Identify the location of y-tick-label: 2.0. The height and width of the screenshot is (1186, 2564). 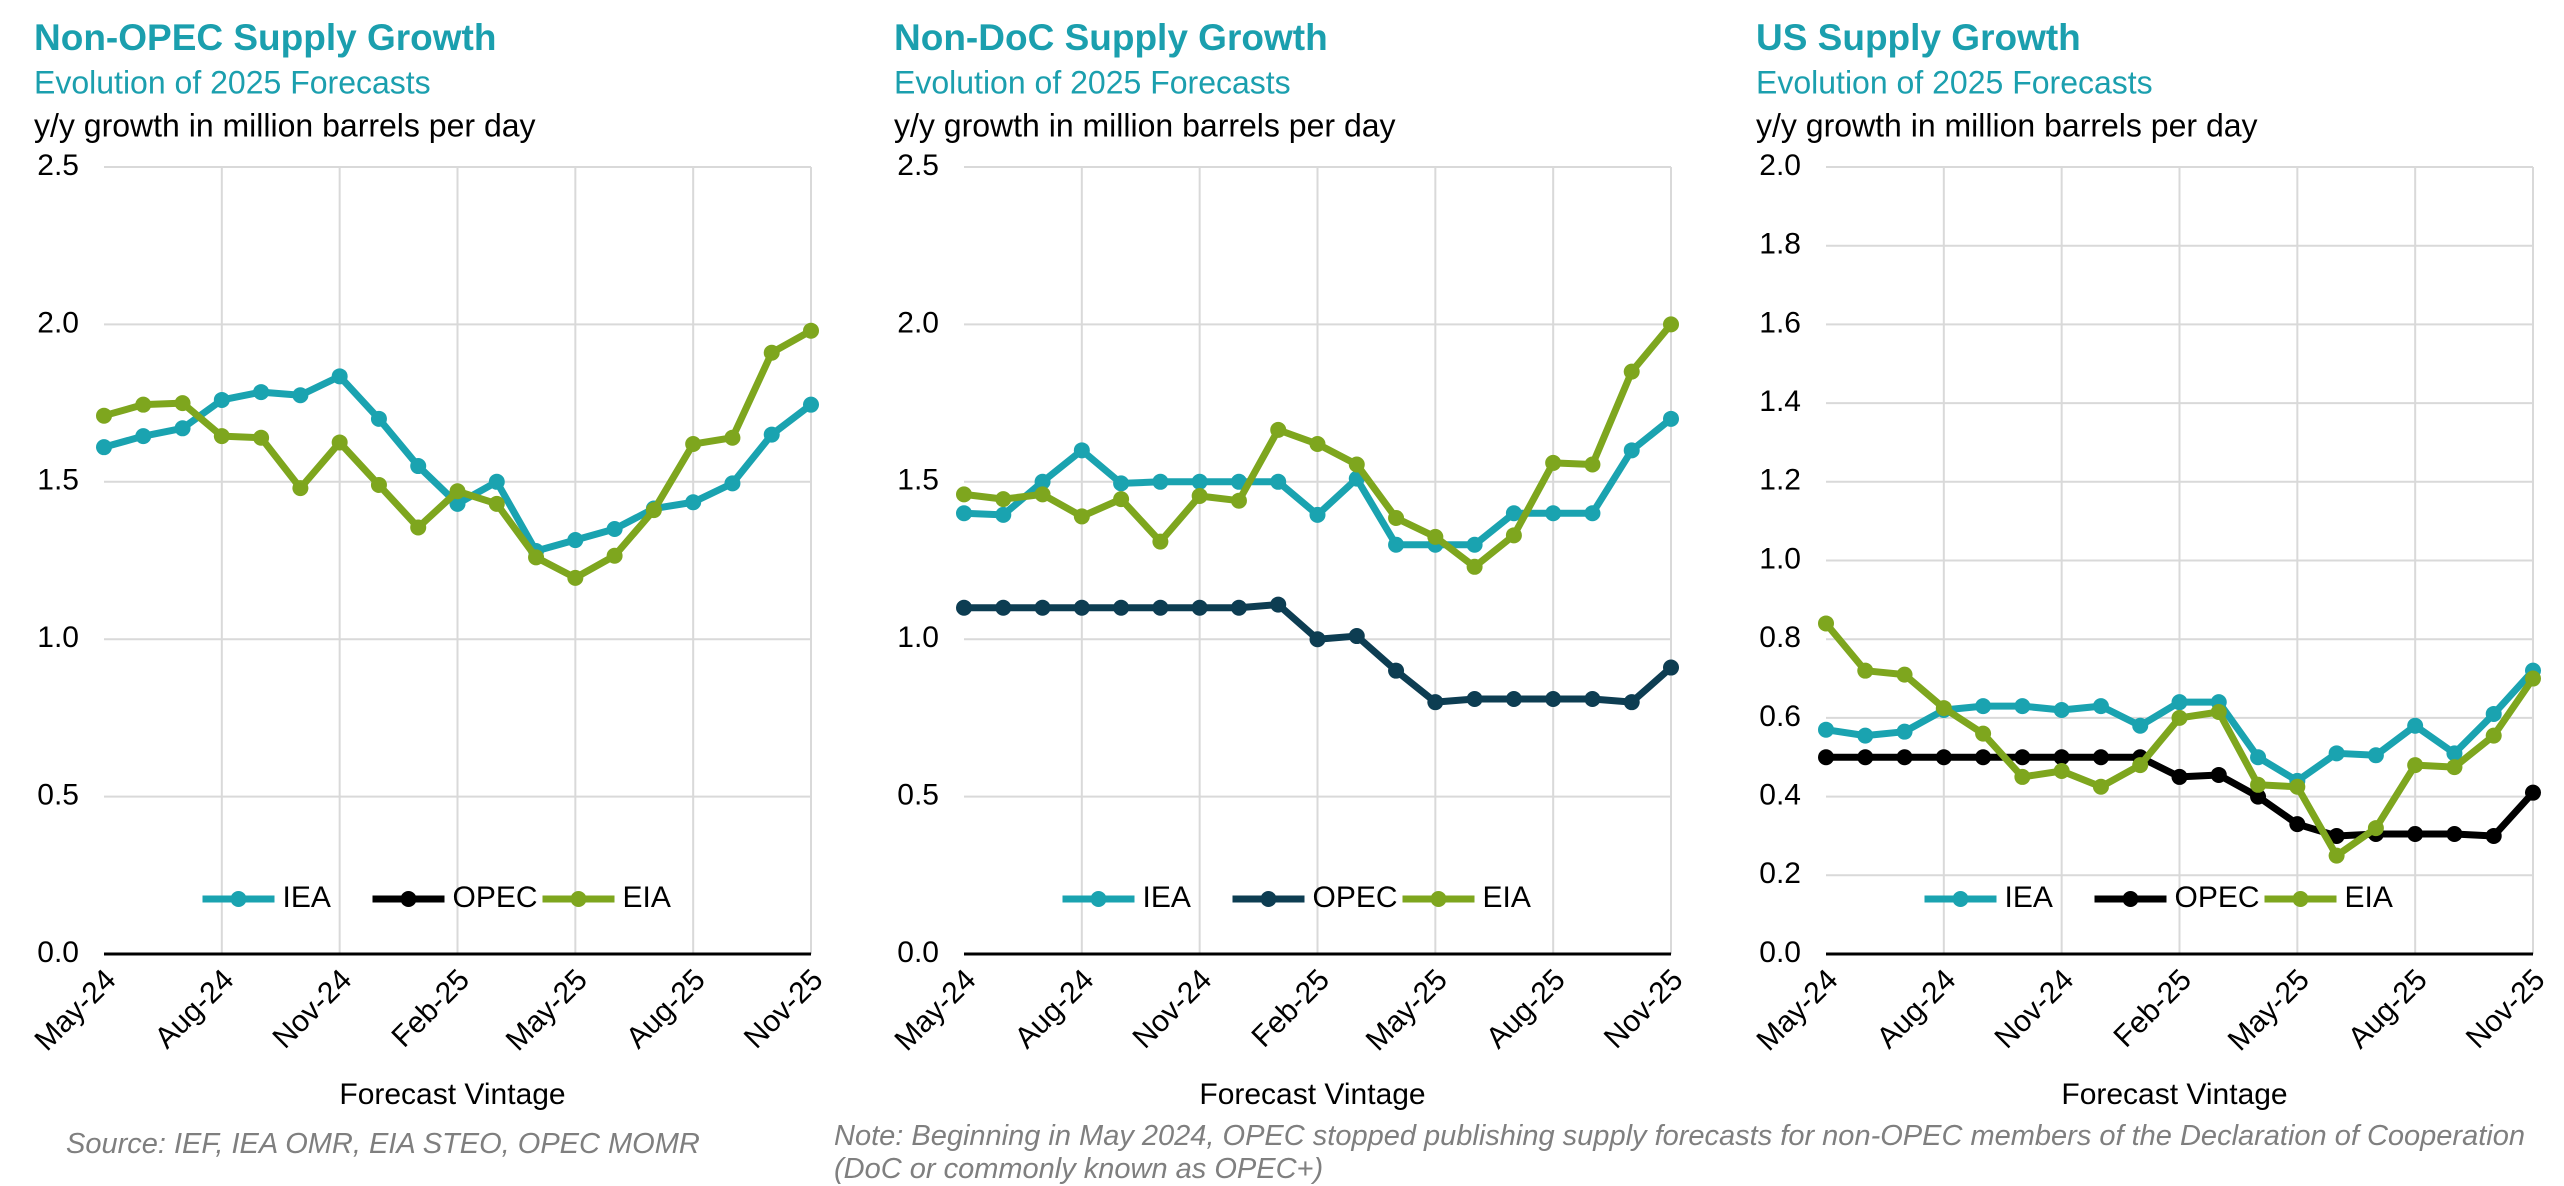
(918, 322).